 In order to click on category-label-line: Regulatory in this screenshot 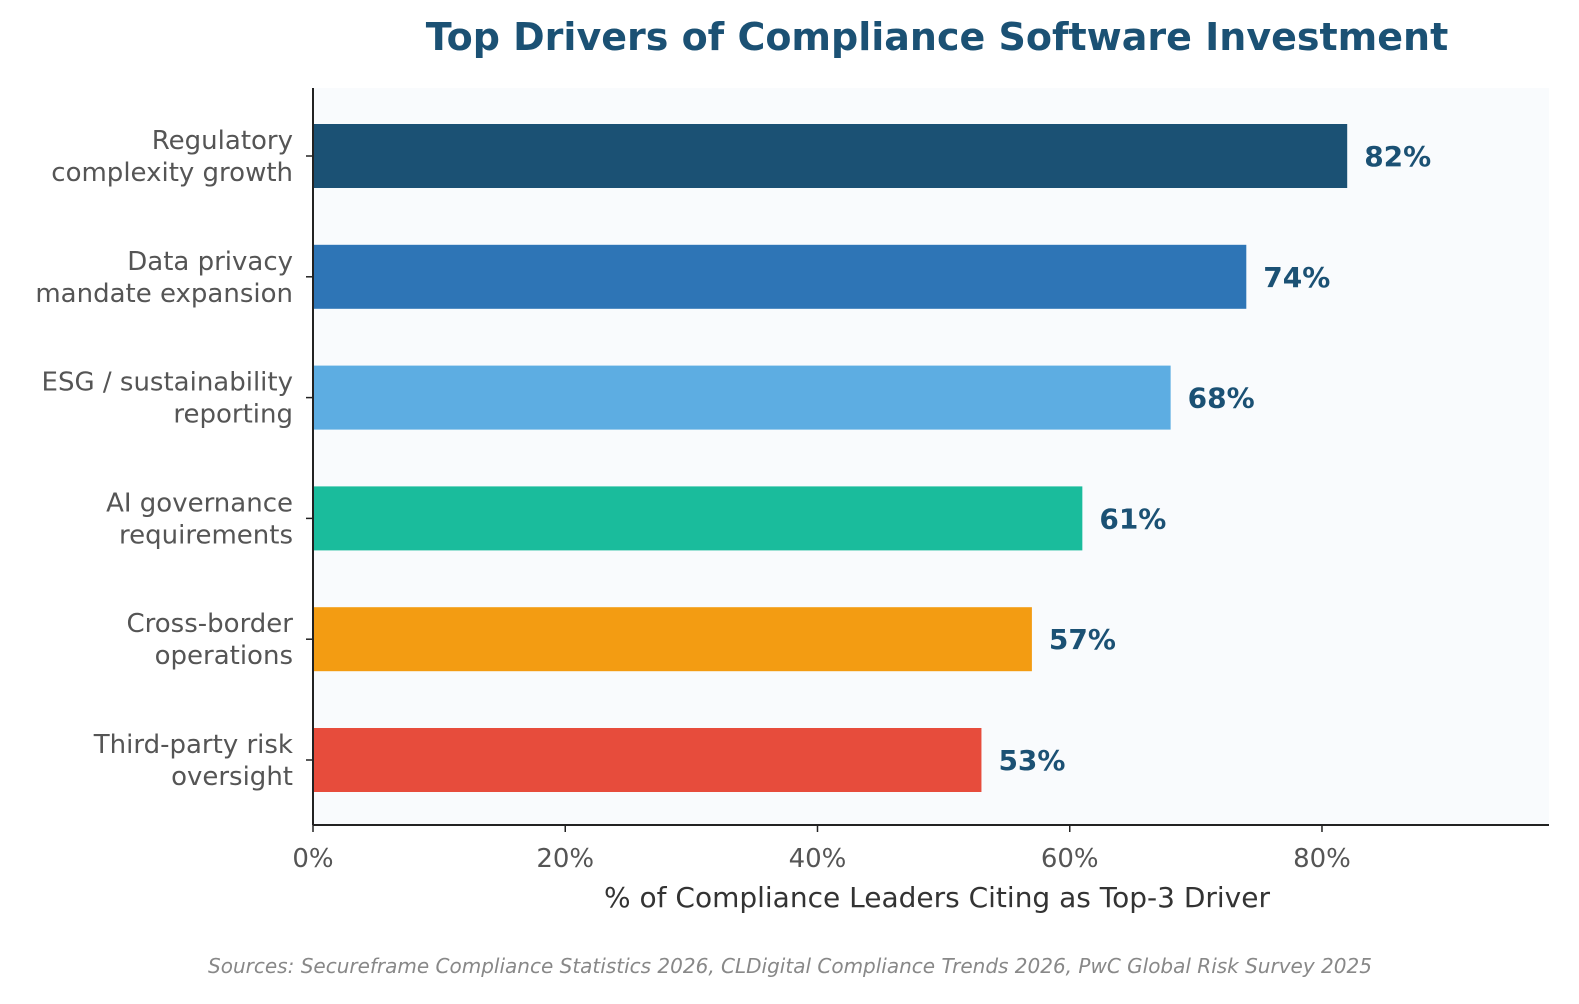, I will do `click(222, 141)`.